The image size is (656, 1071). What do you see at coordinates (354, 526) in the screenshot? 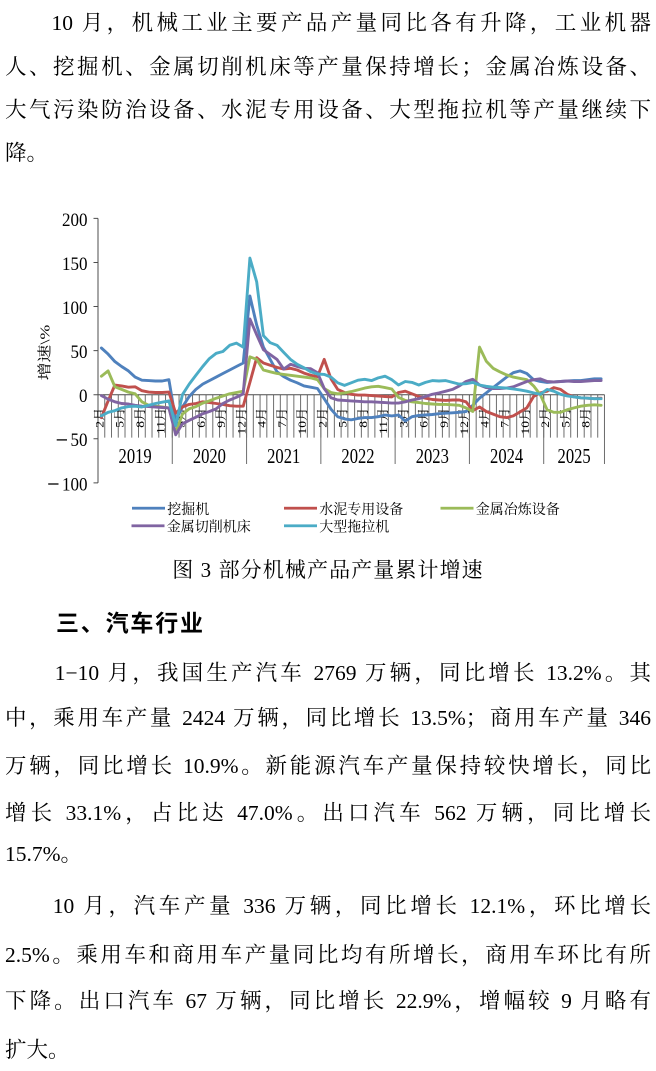
I see `svg-text: 大型拖拉机` at bounding box center [354, 526].